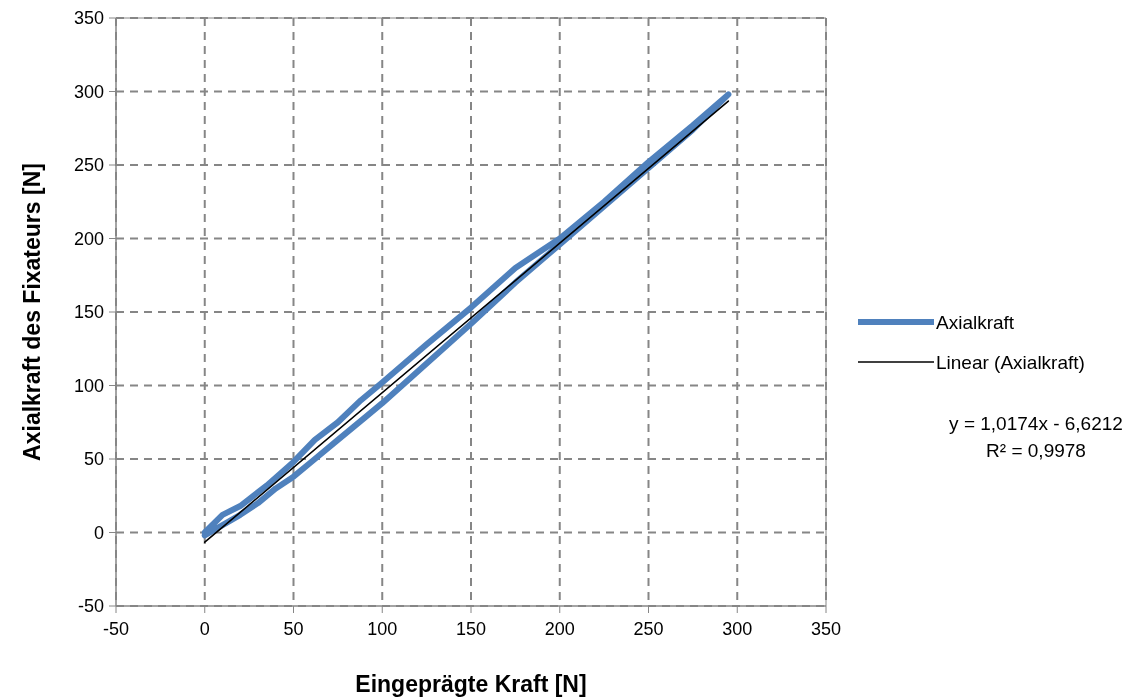 The image size is (1134, 700). What do you see at coordinates (471, 684) in the screenshot?
I see `x-axis-title: Eingeprägte Kraft [N]` at bounding box center [471, 684].